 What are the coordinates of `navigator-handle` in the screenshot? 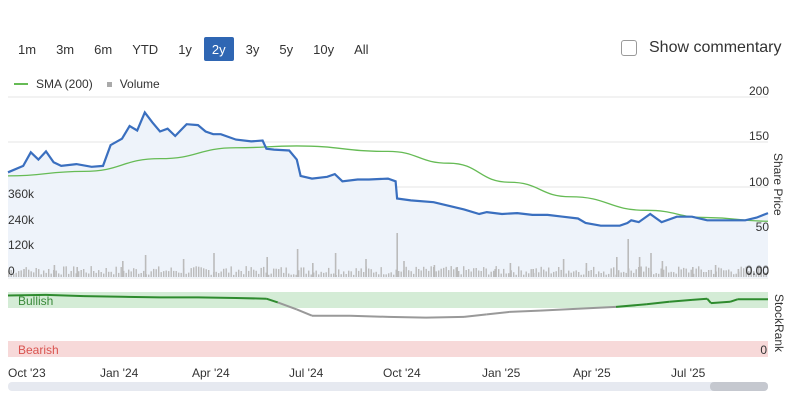 It's located at (739, 386).